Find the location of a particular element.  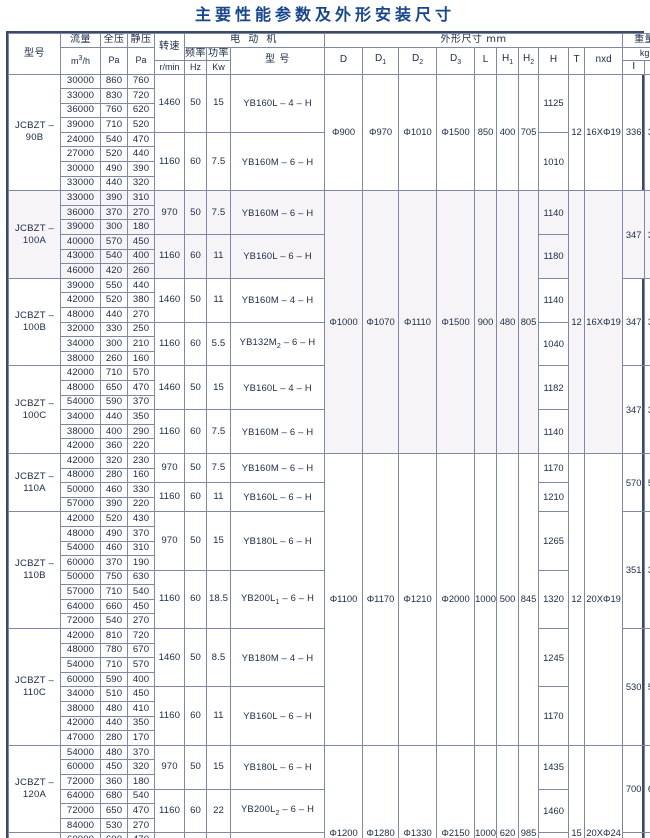

total-pressure-value: 540 is located at coordinates (114, 621).